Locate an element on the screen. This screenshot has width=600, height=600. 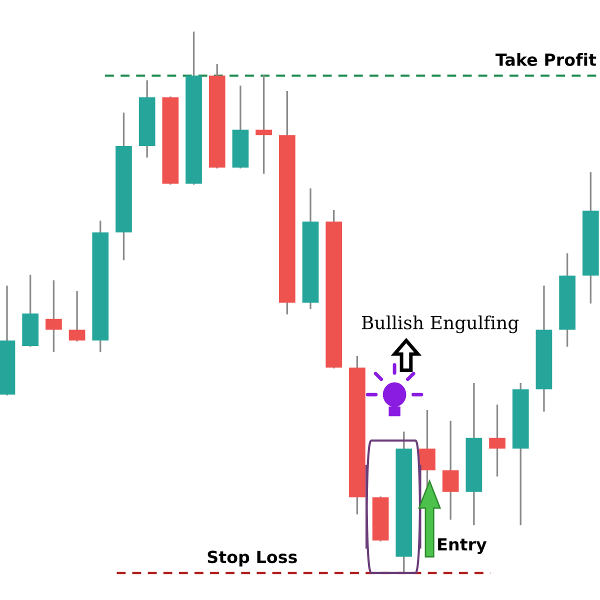
annotation: Entry is located at coordinates (462, 546).